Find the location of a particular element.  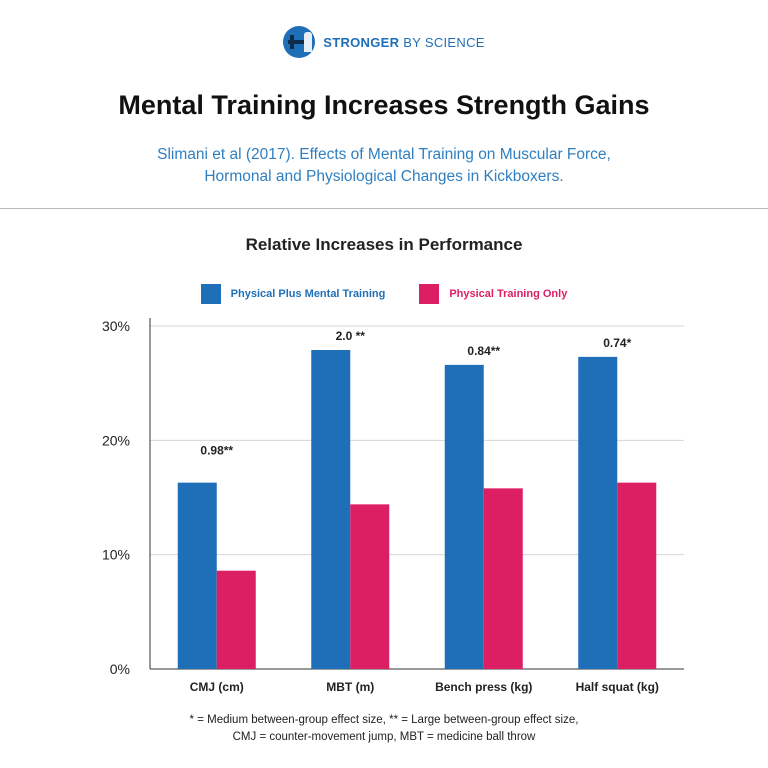

barbell-lifter-icon is located at coordinates (299, 42).